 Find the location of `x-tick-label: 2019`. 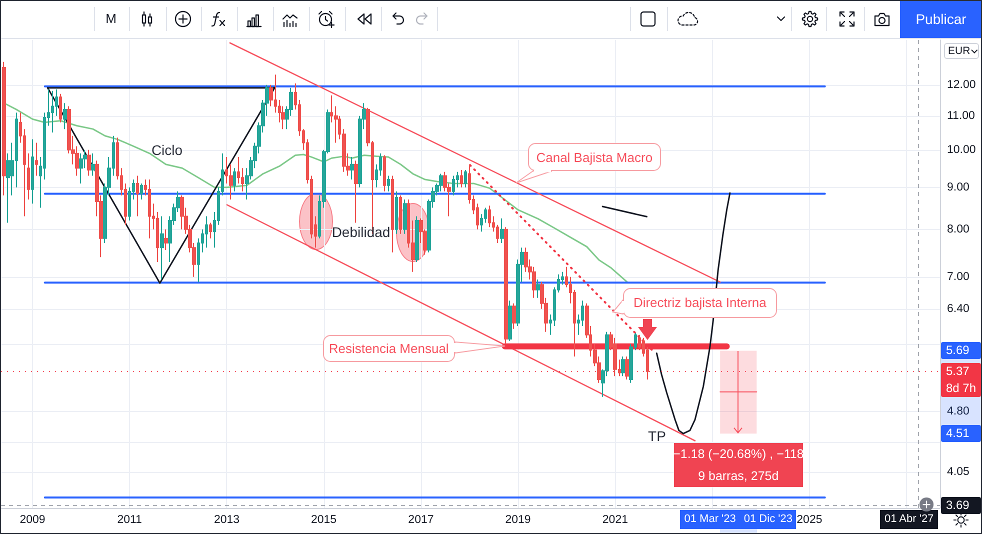

x-tick-label: 2019 is located at coordinates (518, 520).